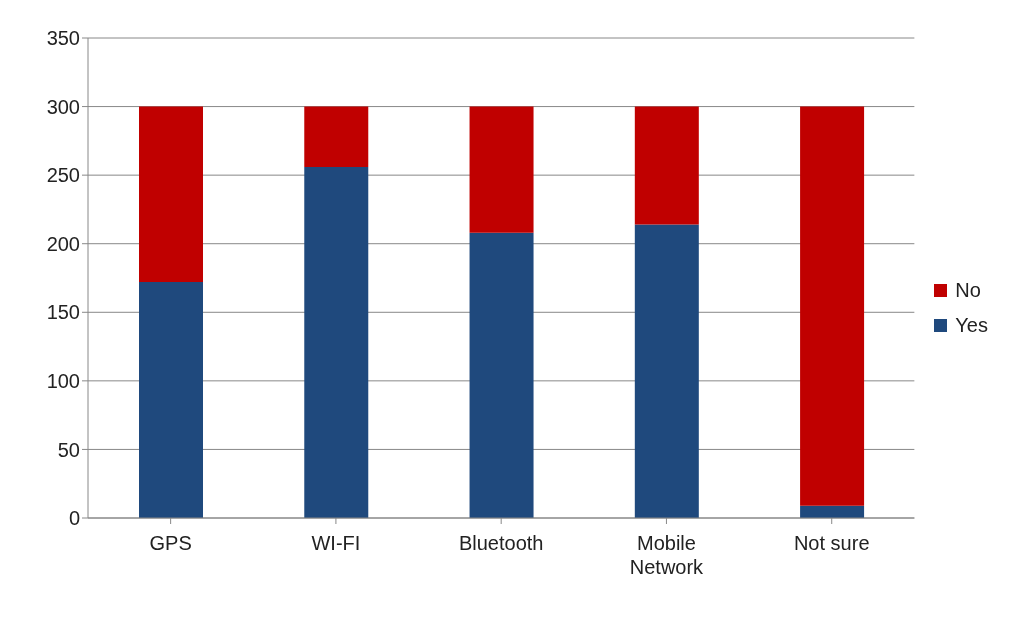  Describe the element at coordinates (63, 312) in the screenshot. I see `y-tick-label: 150` at that location.